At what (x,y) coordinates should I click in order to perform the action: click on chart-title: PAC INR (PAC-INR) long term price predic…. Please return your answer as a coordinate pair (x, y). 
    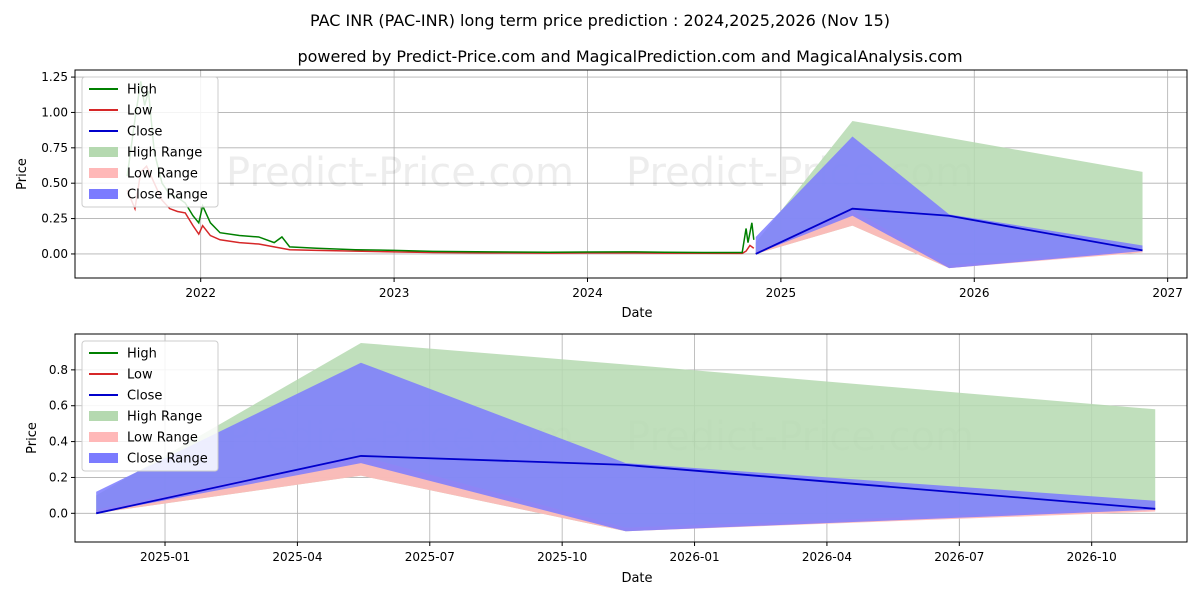
    Looking at the image, I should click on (600, 20).